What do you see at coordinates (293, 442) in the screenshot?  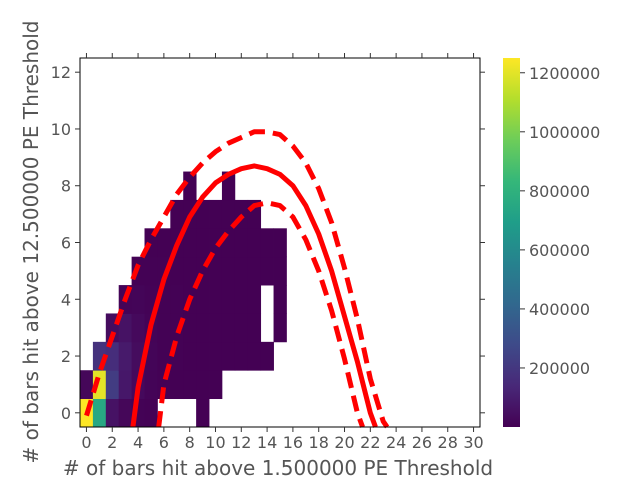 I see `x-tick-label: 16` at bounding box center [293, 442].